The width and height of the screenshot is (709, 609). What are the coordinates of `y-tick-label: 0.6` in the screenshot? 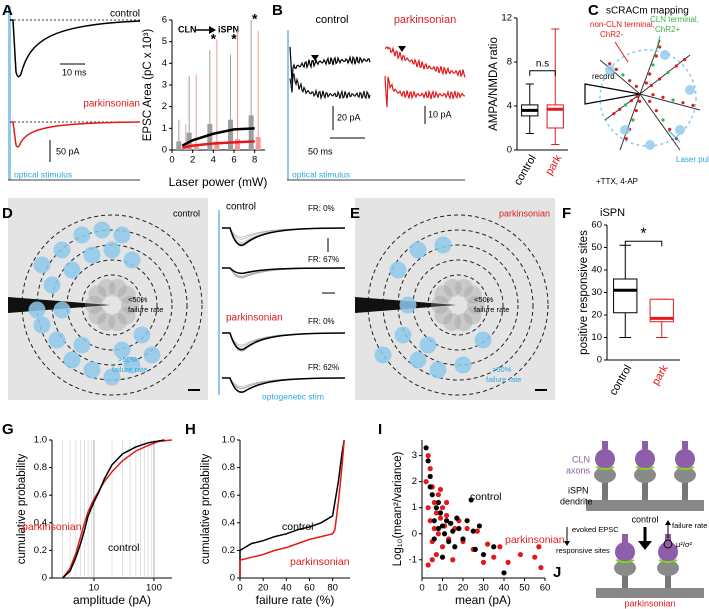 It's located at (40, 495).